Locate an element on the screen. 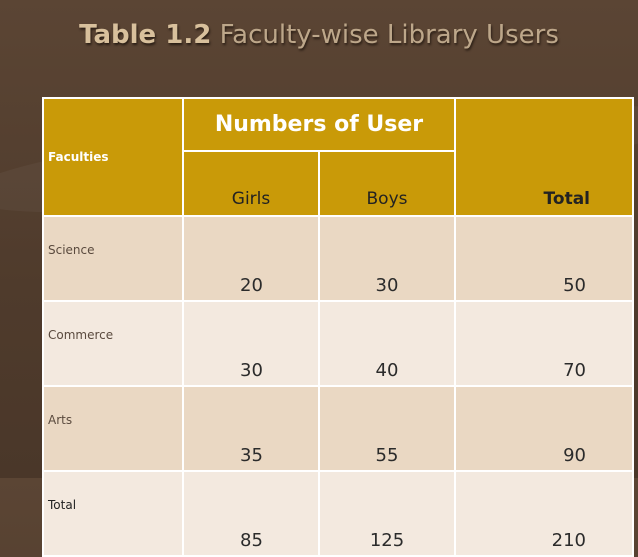 The width and height of the screenshot is (638, 557). slide-title-text: Faculty-wise Library Users is located at coordinates (389, 35).